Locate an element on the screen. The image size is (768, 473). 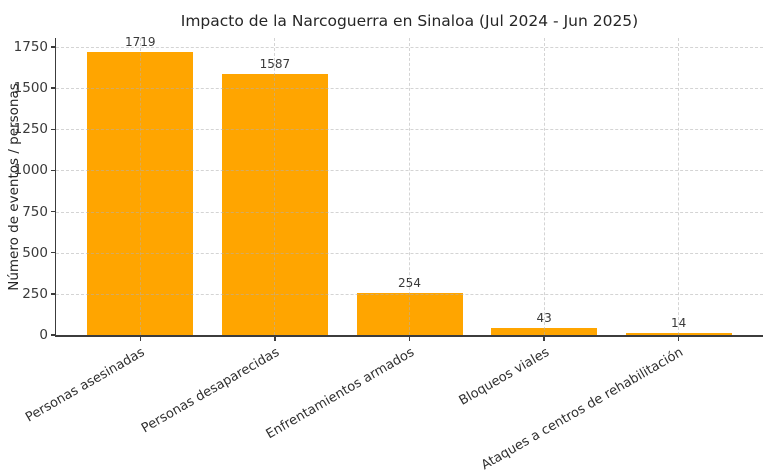
x-tick-label: Personas asesinadas is located at coordinates (85, 385).